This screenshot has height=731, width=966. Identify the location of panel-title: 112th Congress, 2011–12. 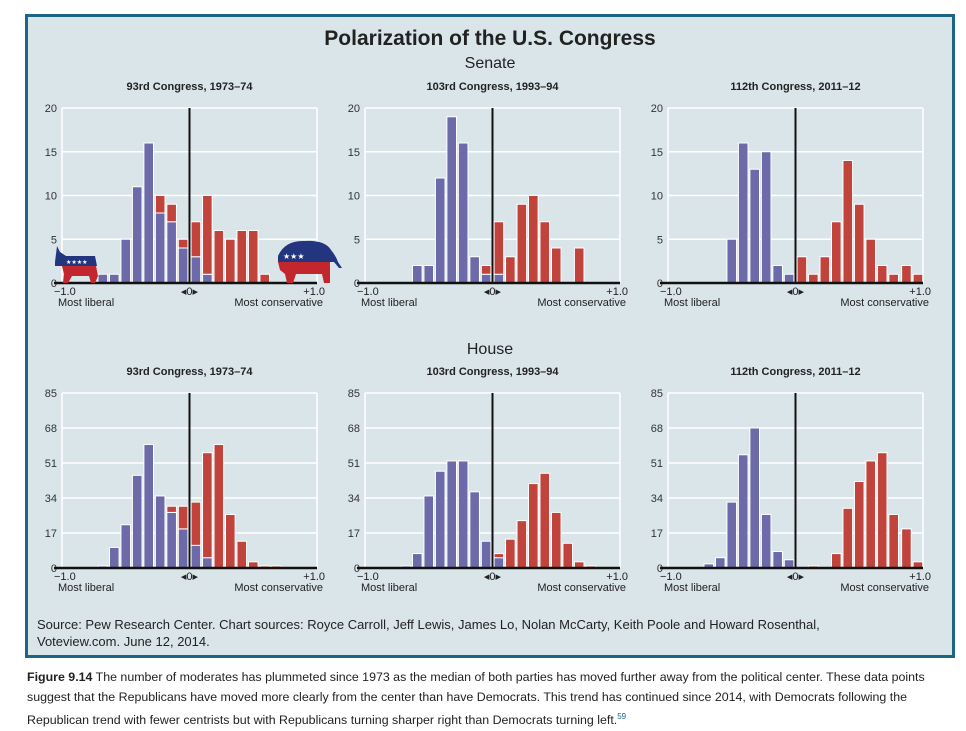
(795, 87).